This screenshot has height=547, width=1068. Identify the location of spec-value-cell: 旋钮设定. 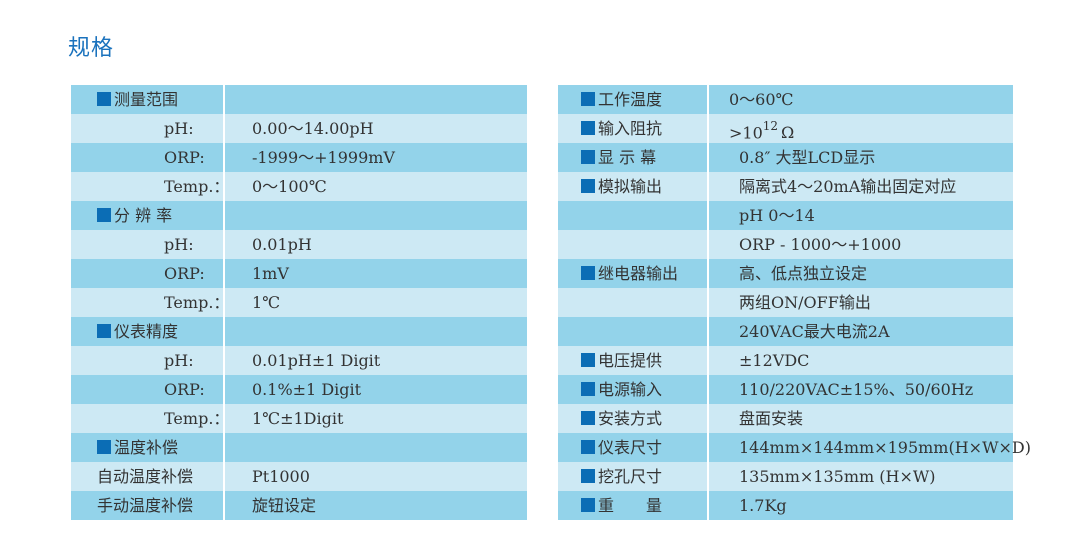
(376, 505).